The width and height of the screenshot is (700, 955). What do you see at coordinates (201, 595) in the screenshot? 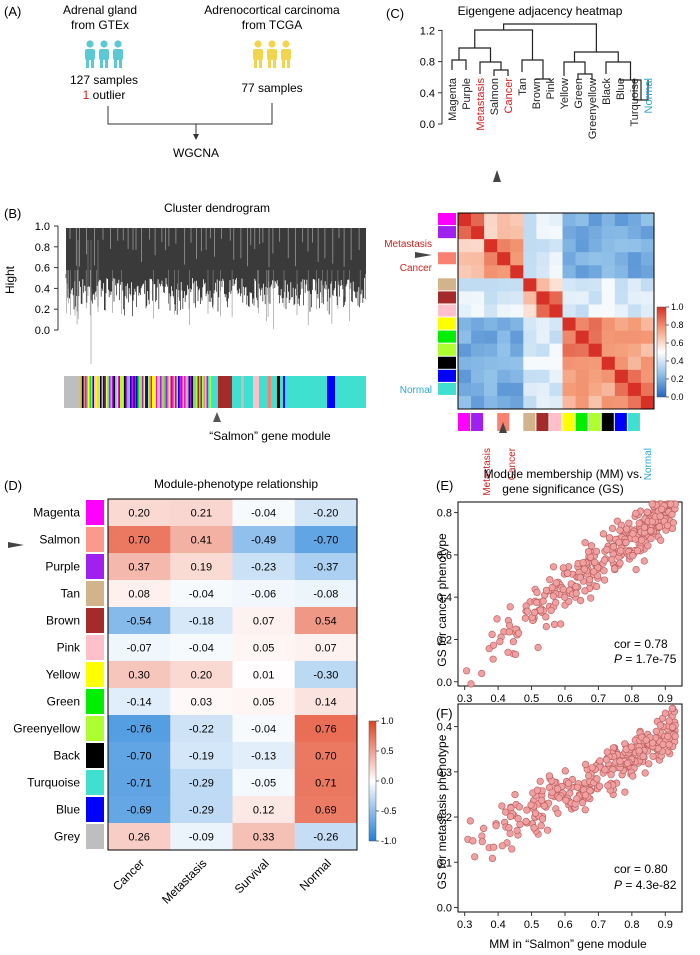
I see `phenotype-cell-value: -0.04` at bounding box center [201, 595].